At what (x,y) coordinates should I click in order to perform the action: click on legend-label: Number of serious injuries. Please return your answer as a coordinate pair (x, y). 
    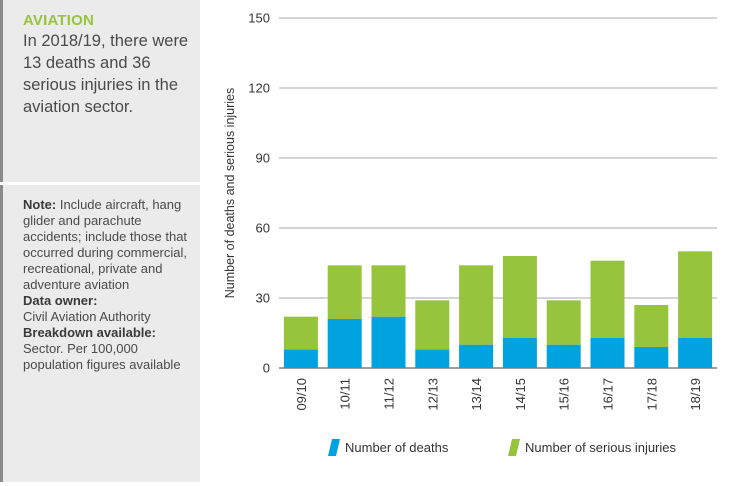
    Looking at the image, I should click on (601, 447).